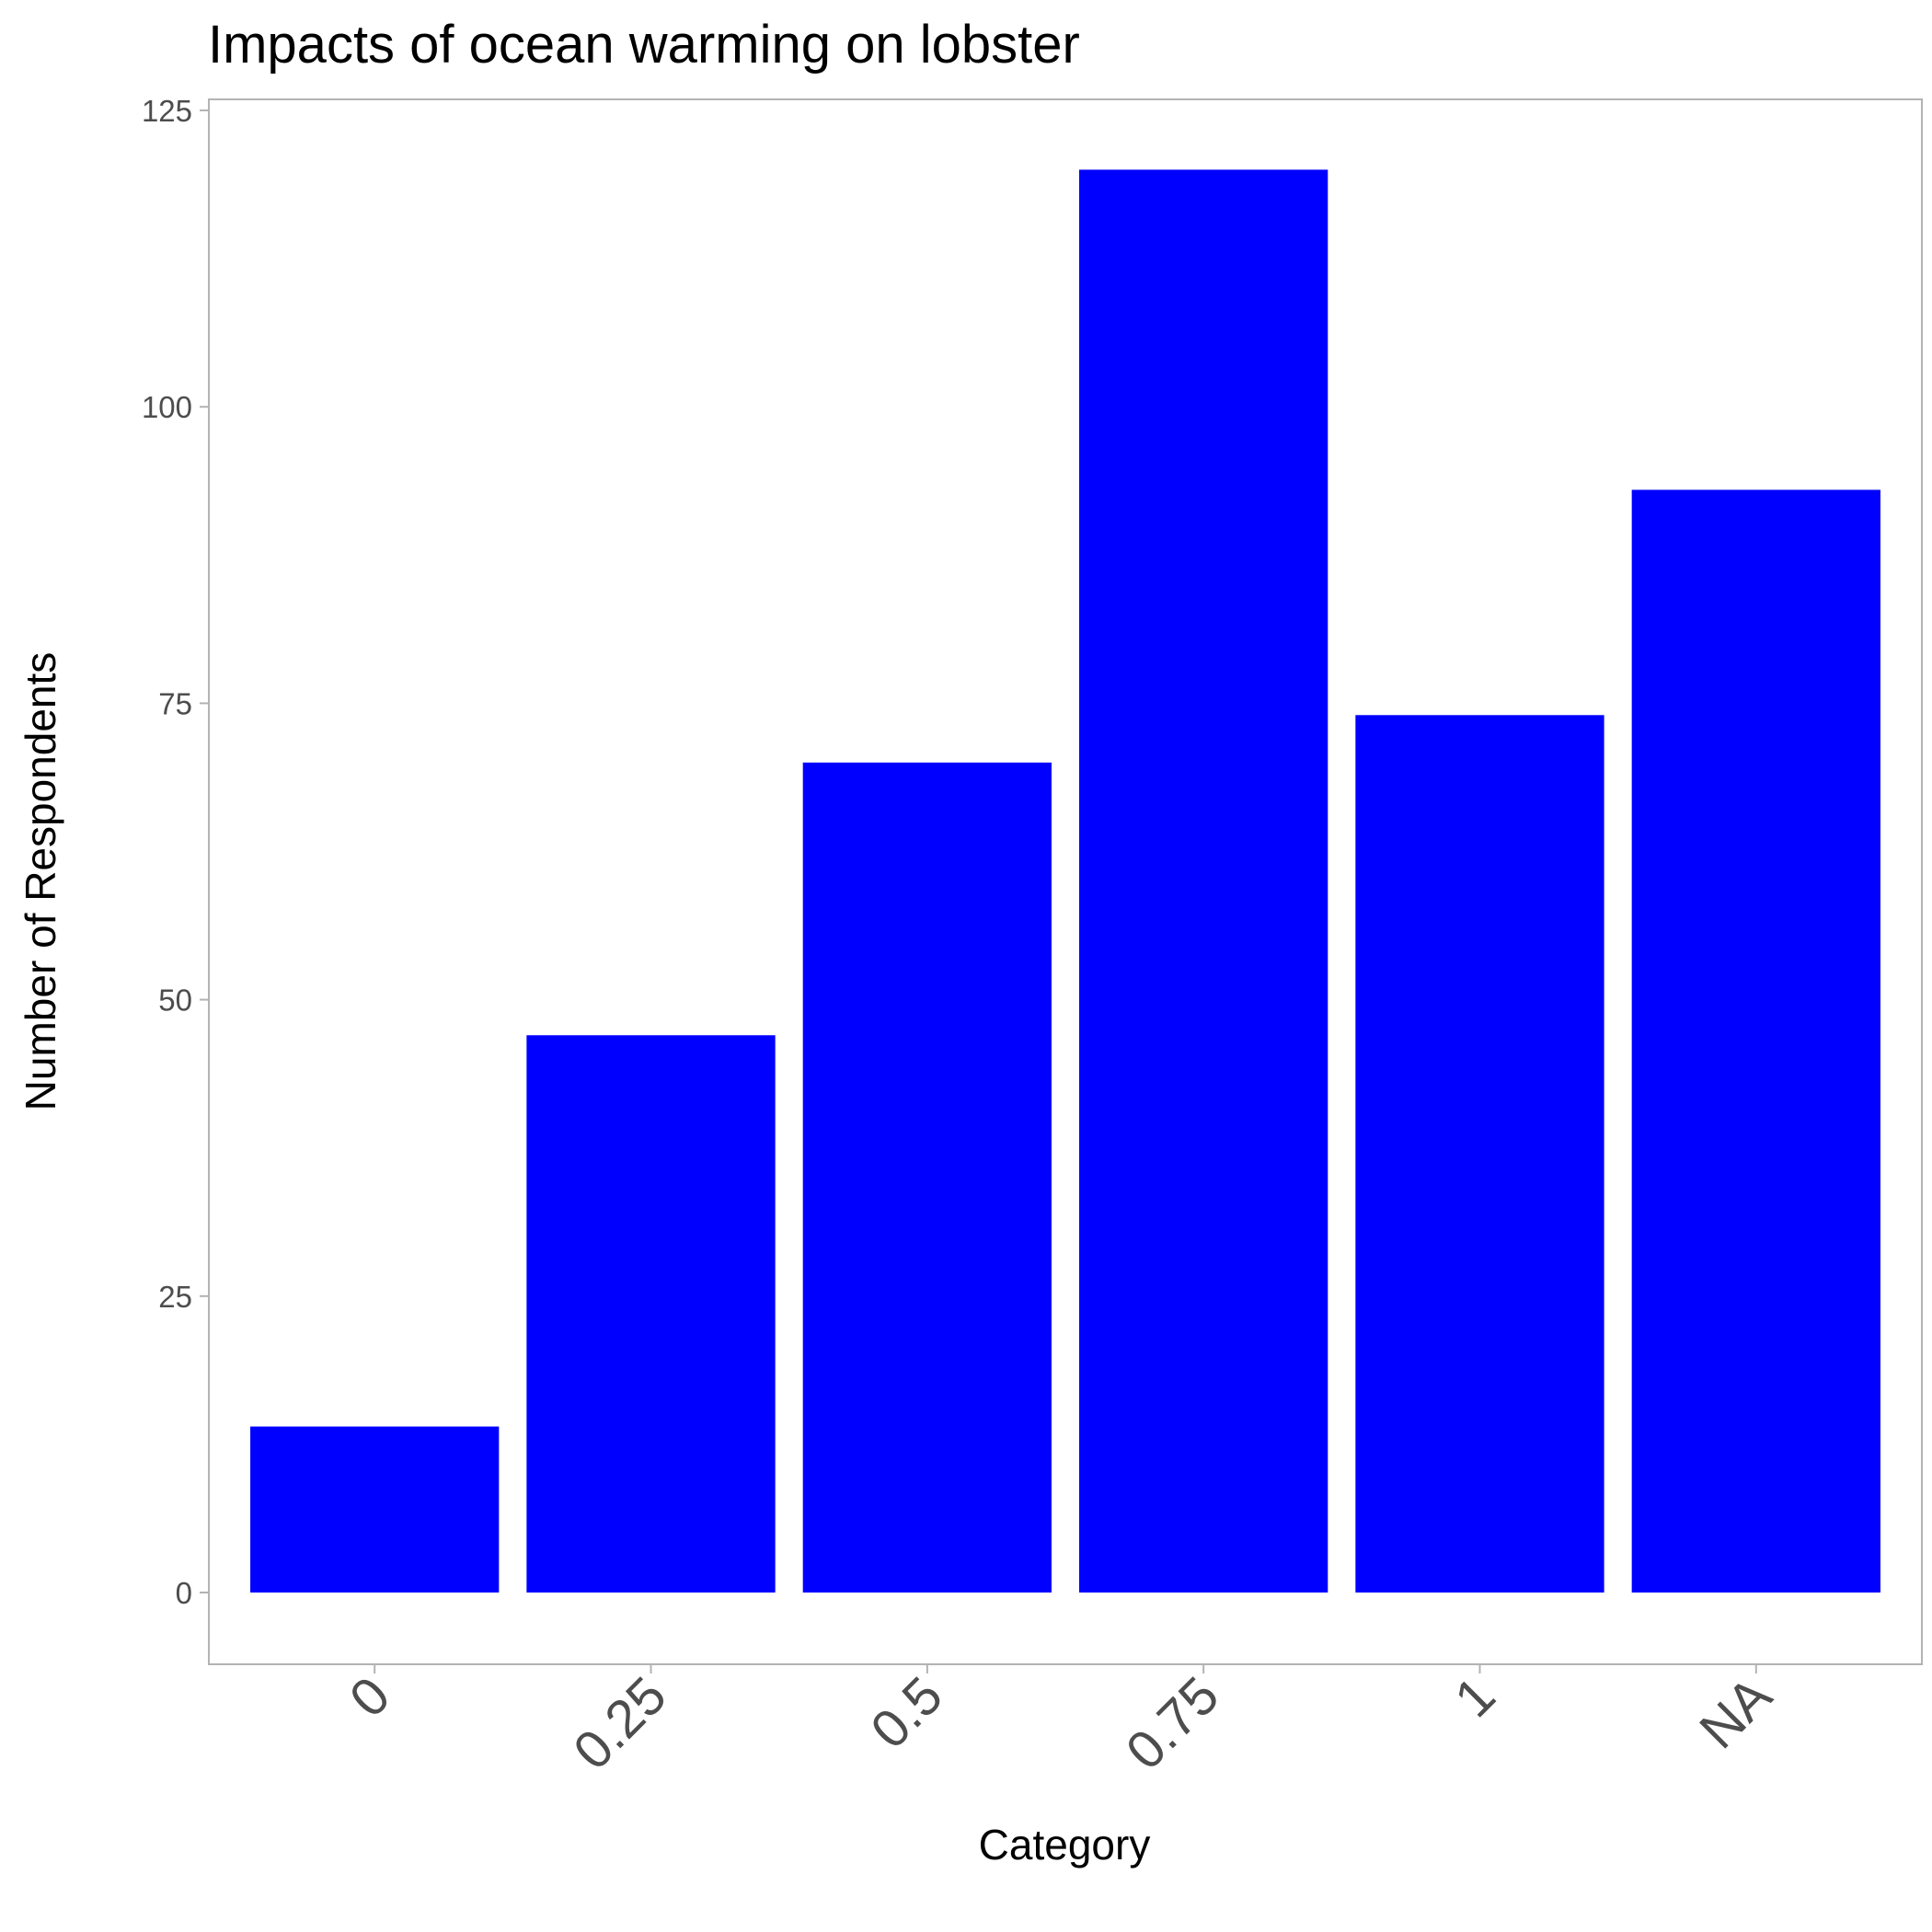 The width and height of the screenshot is (1932, 1932). Describe the element at coordinates (651, 1314) in the screenshot. I see `bar-0.25` at that location.